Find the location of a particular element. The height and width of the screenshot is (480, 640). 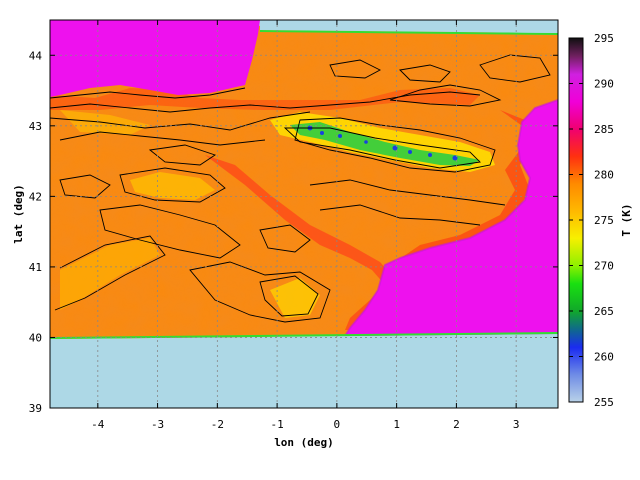

warm-north-coast is located at coordinates (265, 99).